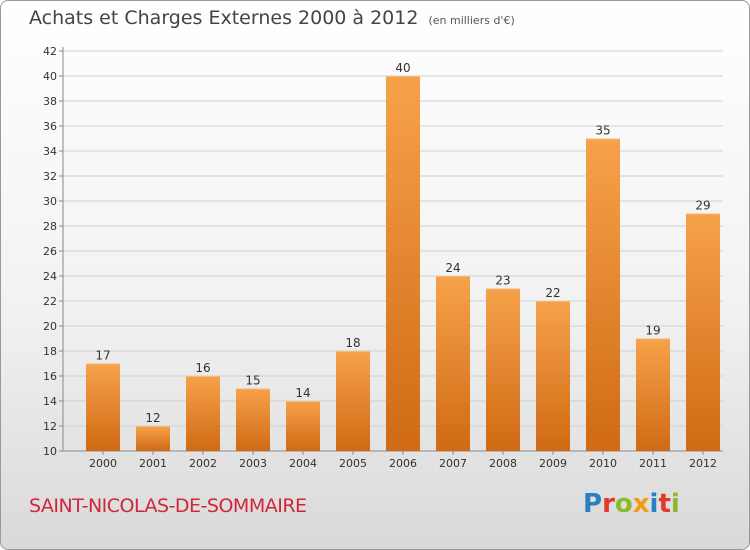 This screenshot has height=550, width=750. I want to click on y-tick-label: 36, so click(50, 126).